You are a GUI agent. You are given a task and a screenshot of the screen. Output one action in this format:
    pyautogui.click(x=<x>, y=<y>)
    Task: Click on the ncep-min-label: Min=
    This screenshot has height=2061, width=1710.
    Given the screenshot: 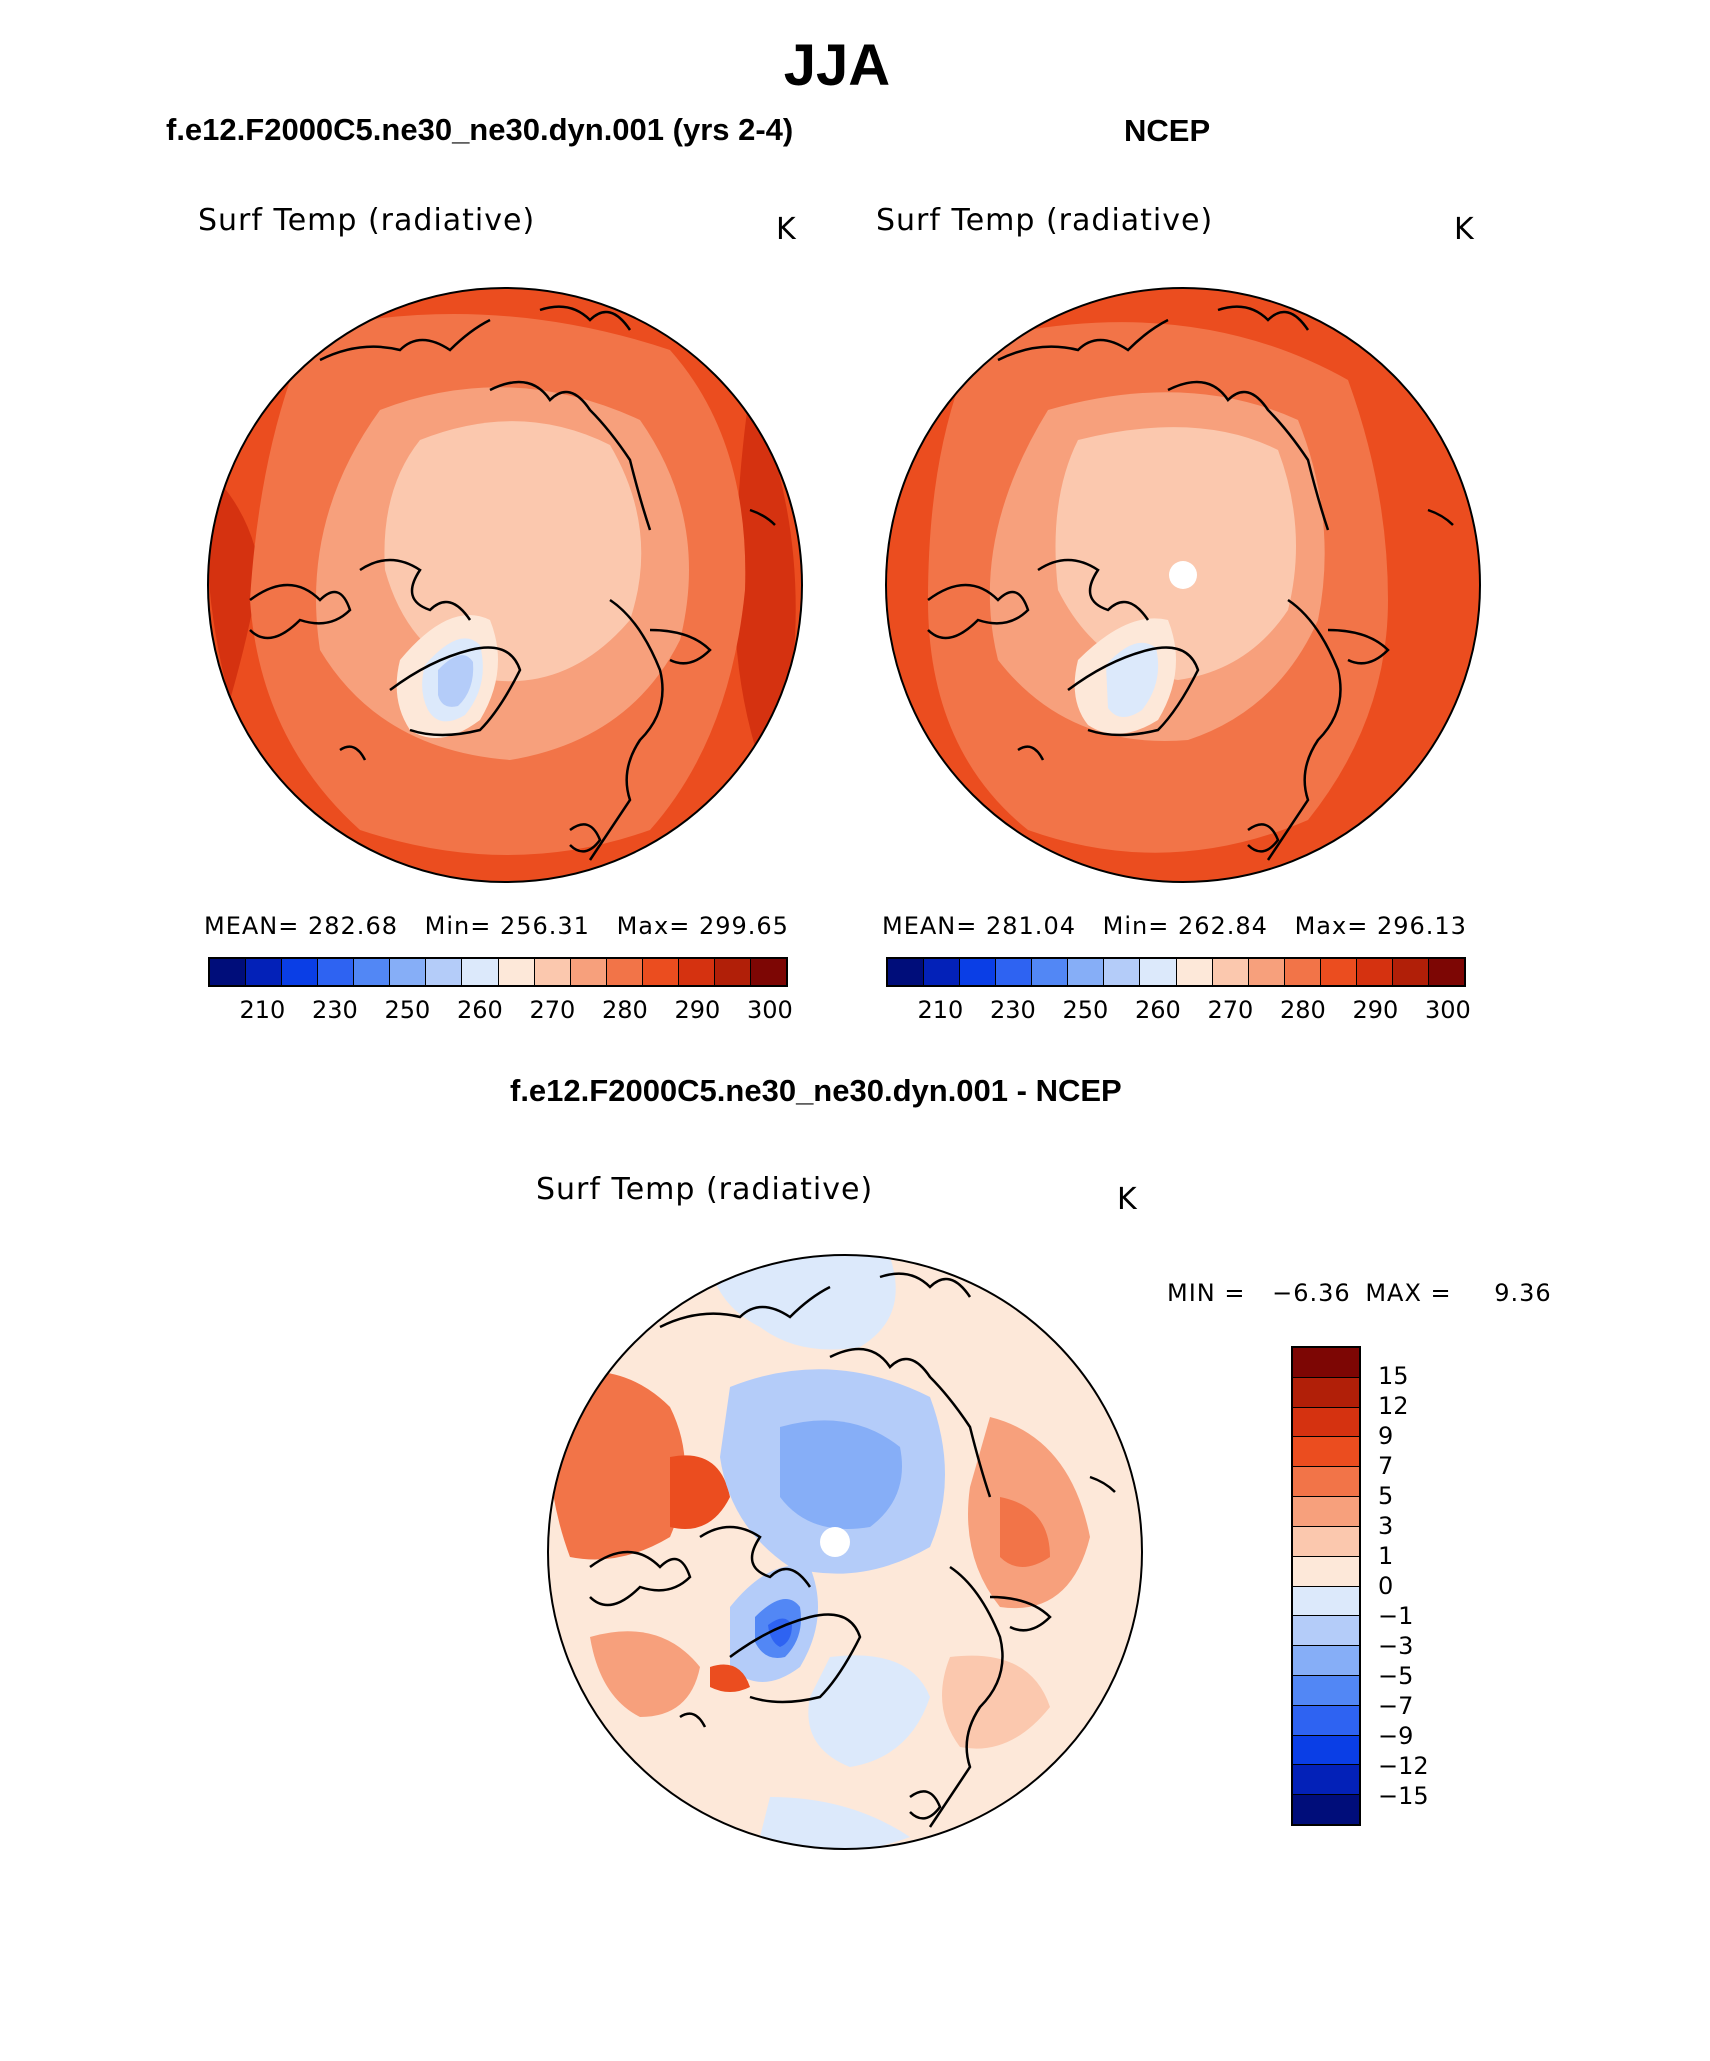 What is the action you would take?
    pyautogui.click(x=1136, y=926)
    